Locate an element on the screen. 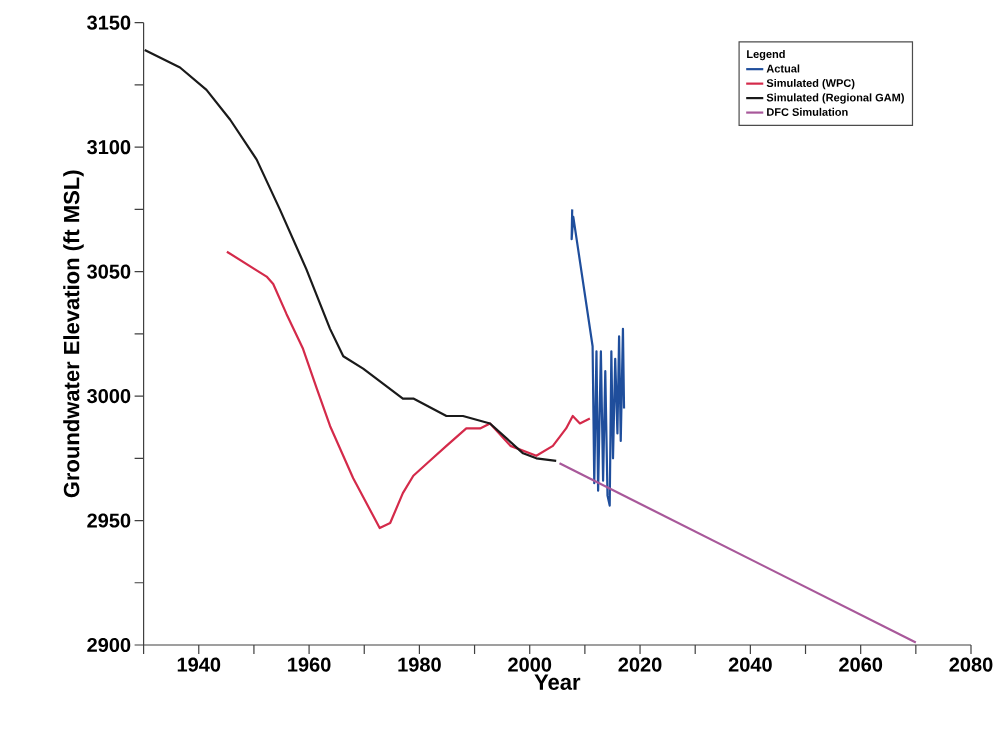 Image resolution: width=1007 pixels, height=743 pixels. y-tick-label: 2900 is located at coordinates (109, 645).